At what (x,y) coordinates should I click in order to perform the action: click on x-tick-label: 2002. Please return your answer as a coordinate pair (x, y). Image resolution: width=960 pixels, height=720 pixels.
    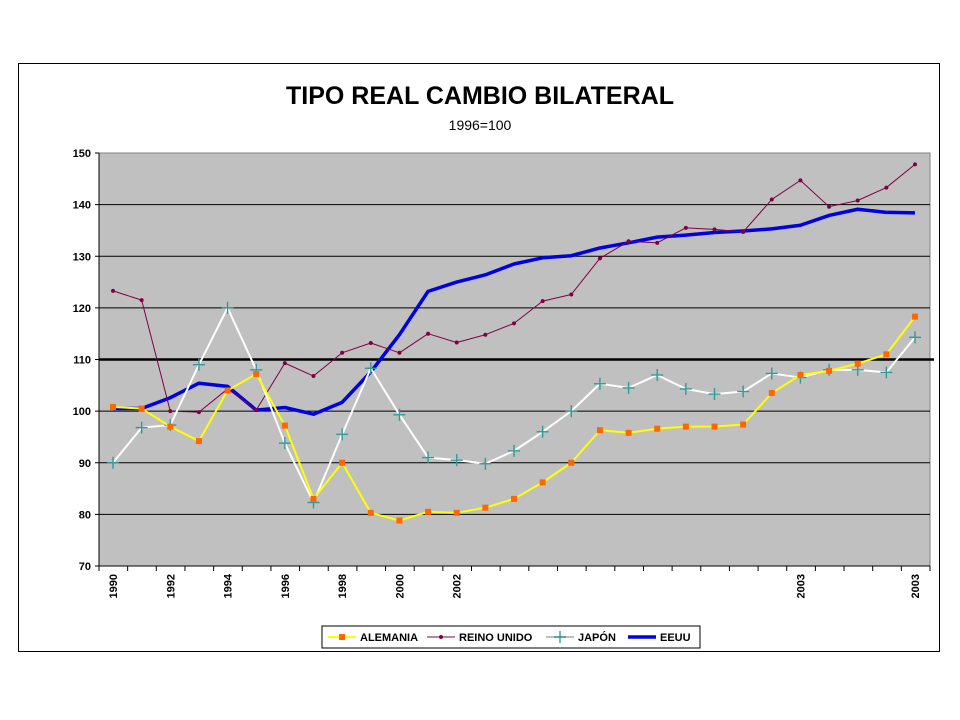
    Looking at the image, I should click on (458, 586).